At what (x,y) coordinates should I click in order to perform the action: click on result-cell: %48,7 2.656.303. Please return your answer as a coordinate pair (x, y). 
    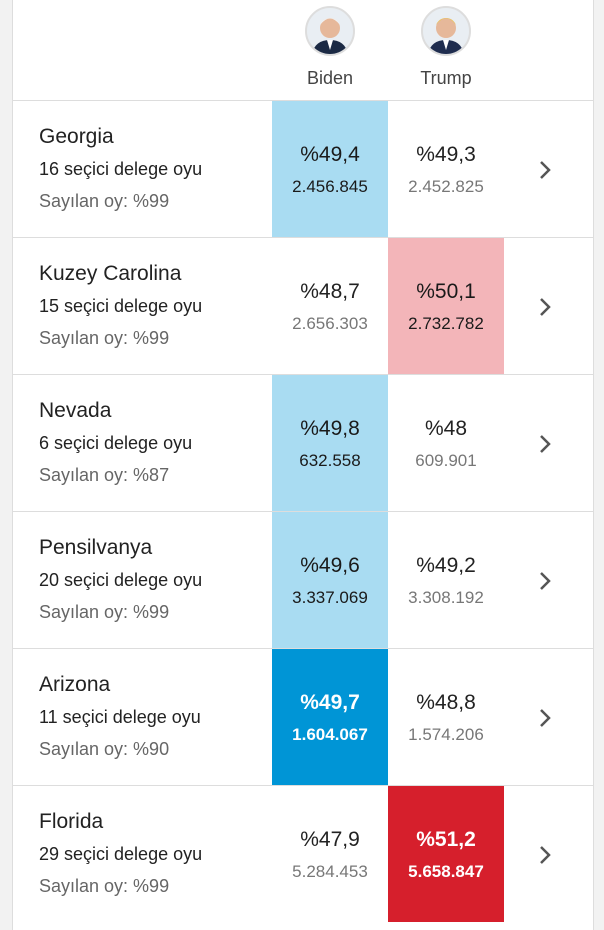
    Looking at the image, I should click on (330, 306).